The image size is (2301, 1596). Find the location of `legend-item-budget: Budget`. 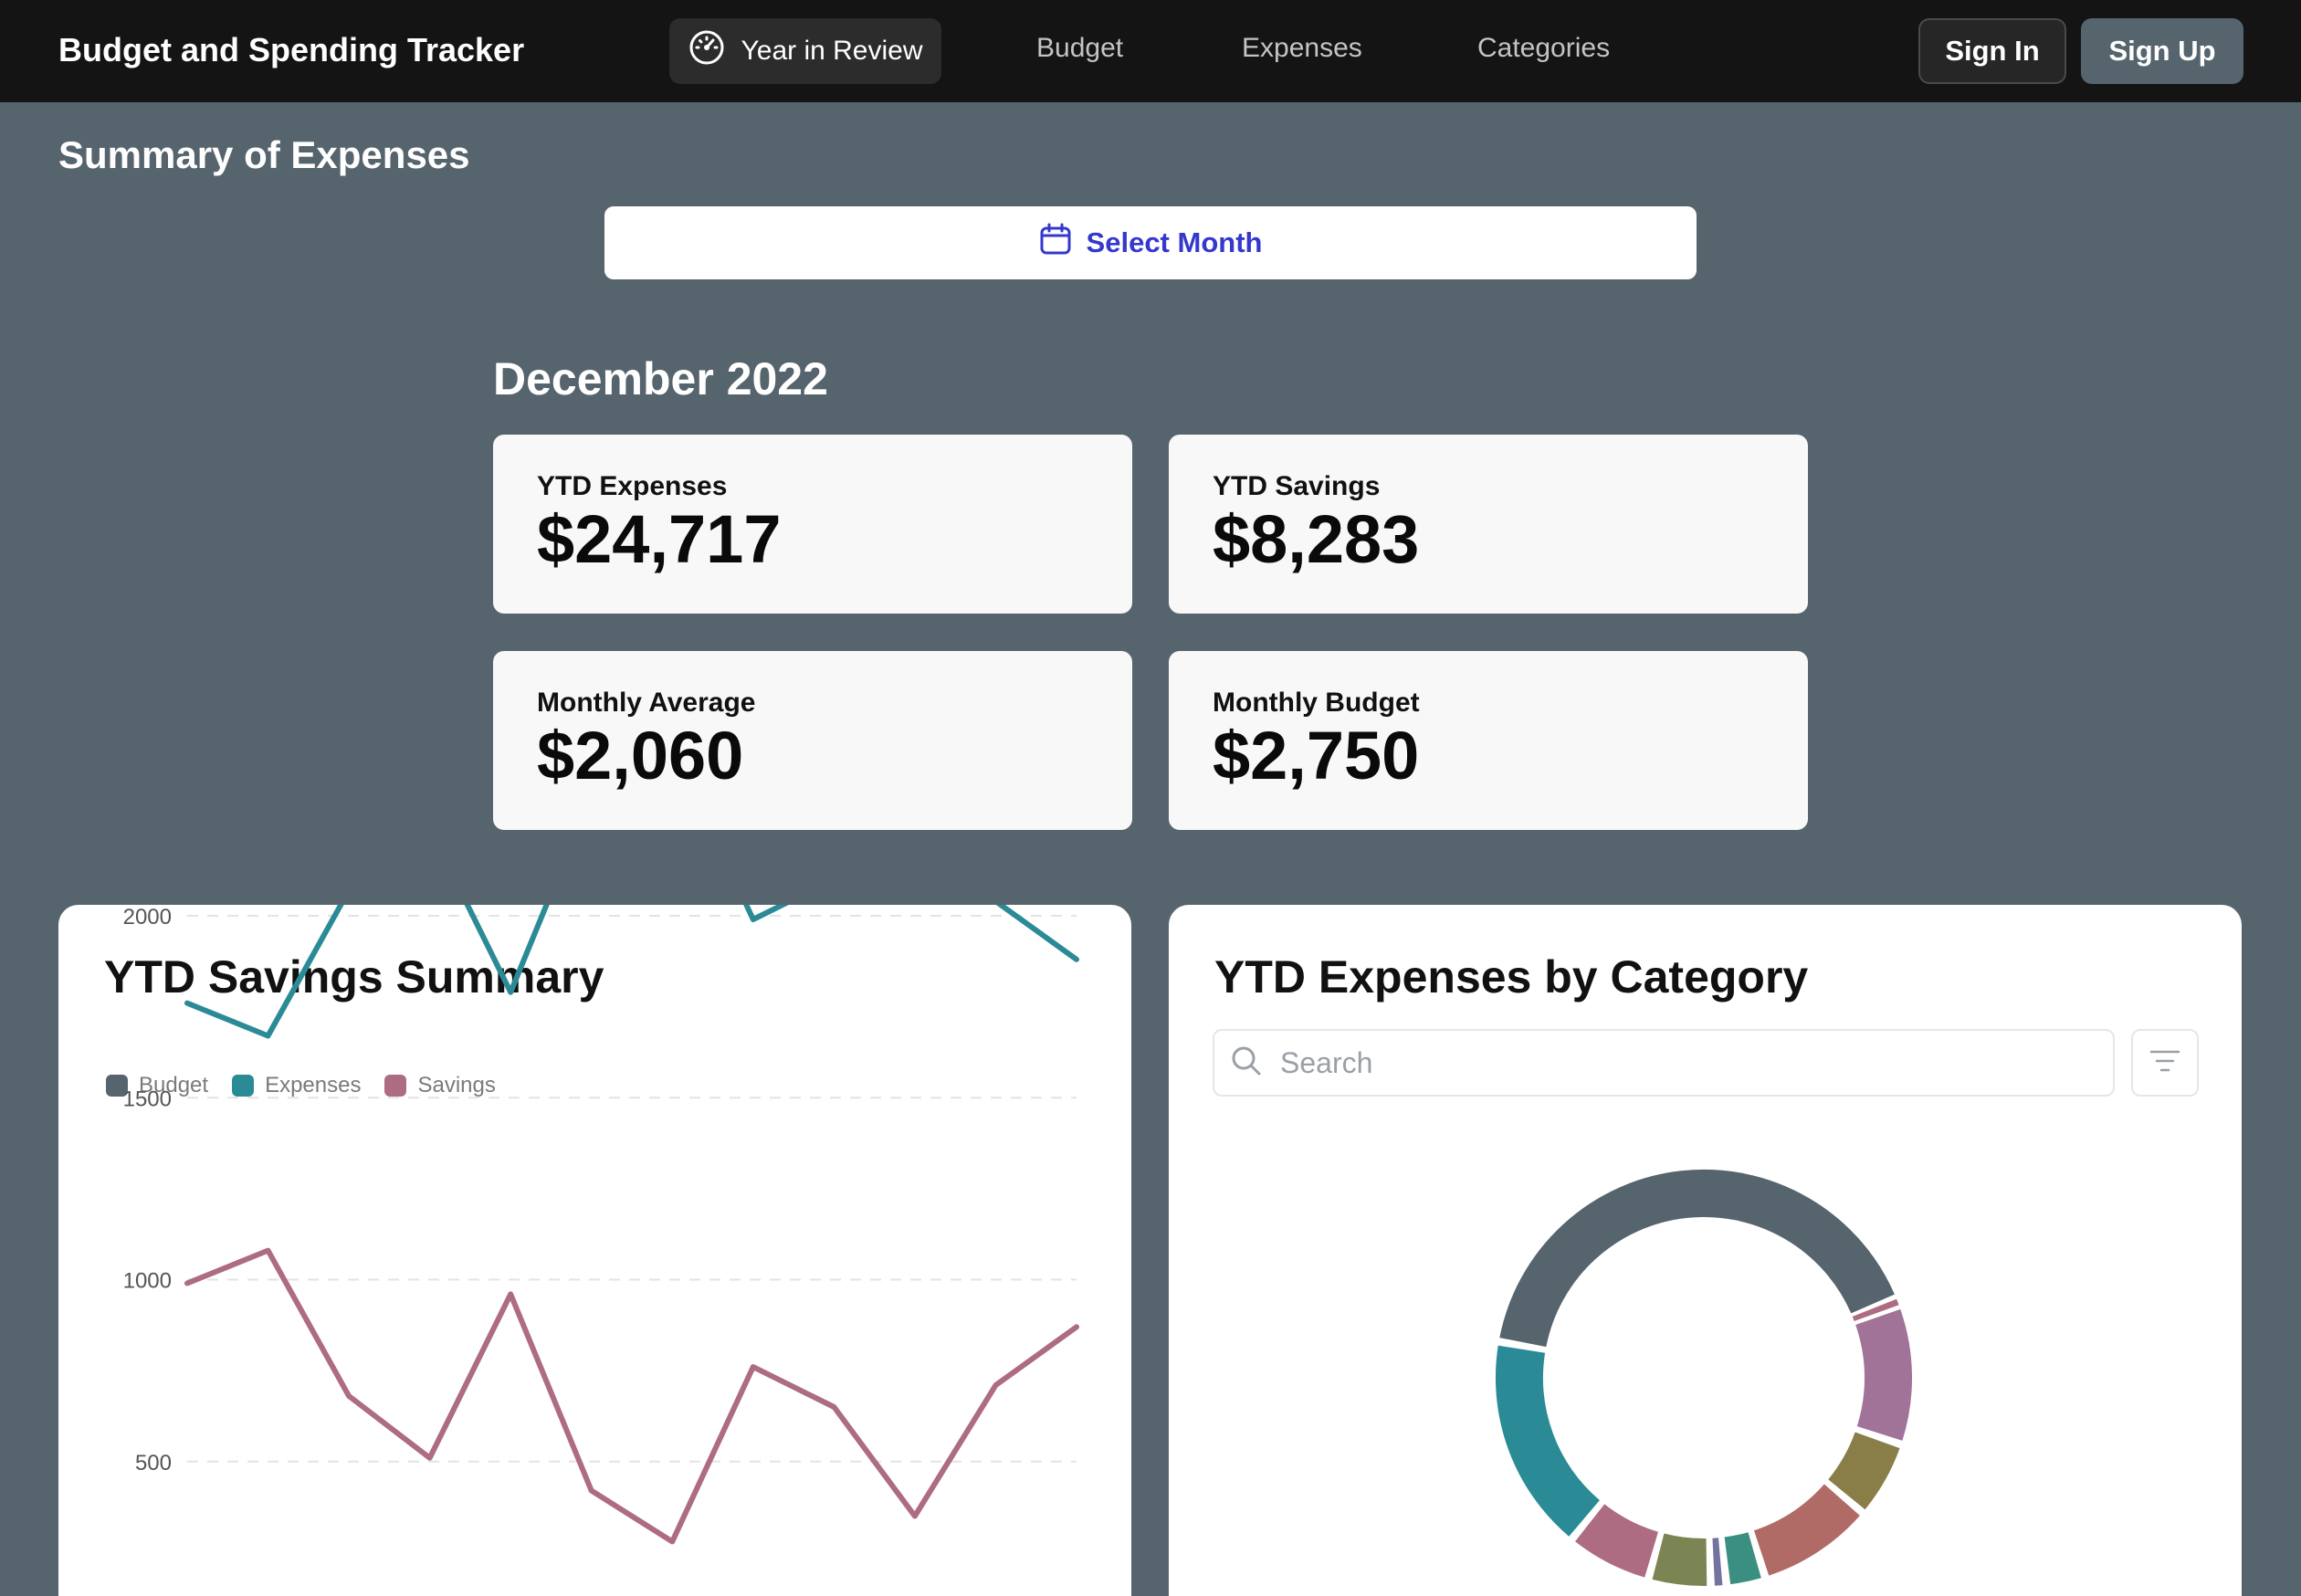

legend-item-budget: Budget is located at coordinates (157, 1085).